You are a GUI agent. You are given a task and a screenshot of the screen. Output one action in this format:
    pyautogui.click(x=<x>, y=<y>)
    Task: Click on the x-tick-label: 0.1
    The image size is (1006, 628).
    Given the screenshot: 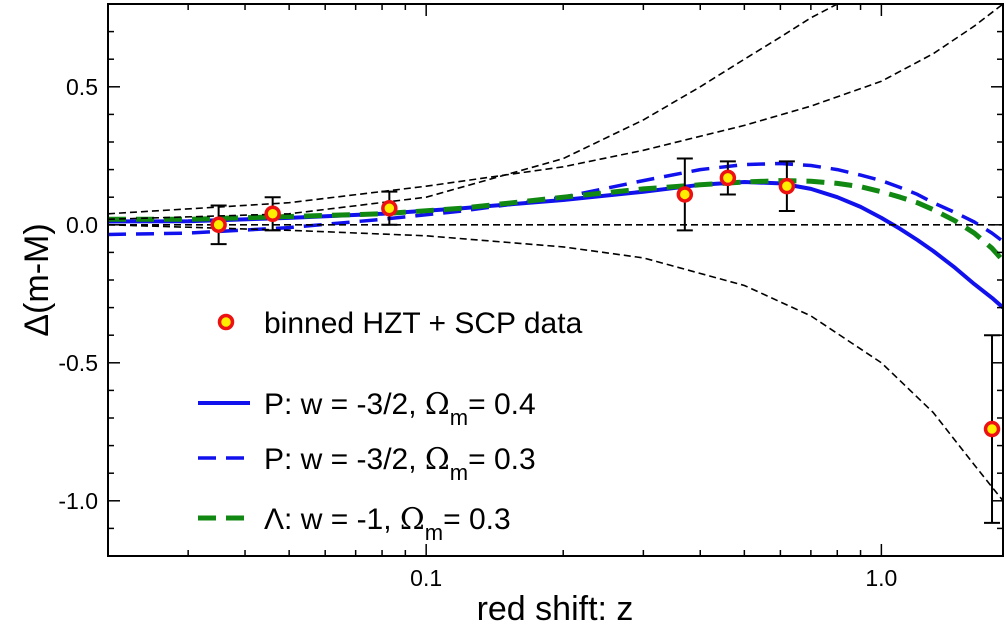 What is the action you would take?
    pyautogui.click(x=426, y=578)
    